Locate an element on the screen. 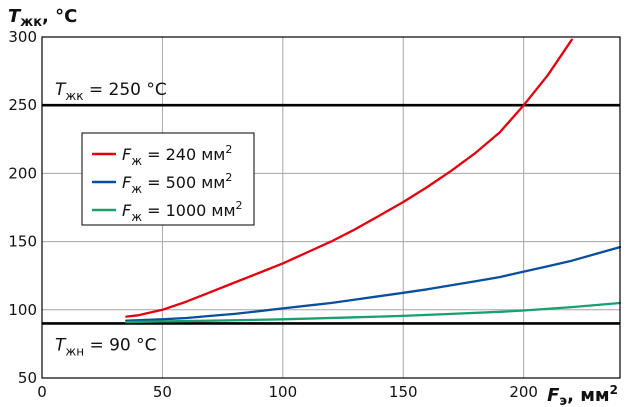  y-tick-label: 300 is located at coordinates (22, 37).